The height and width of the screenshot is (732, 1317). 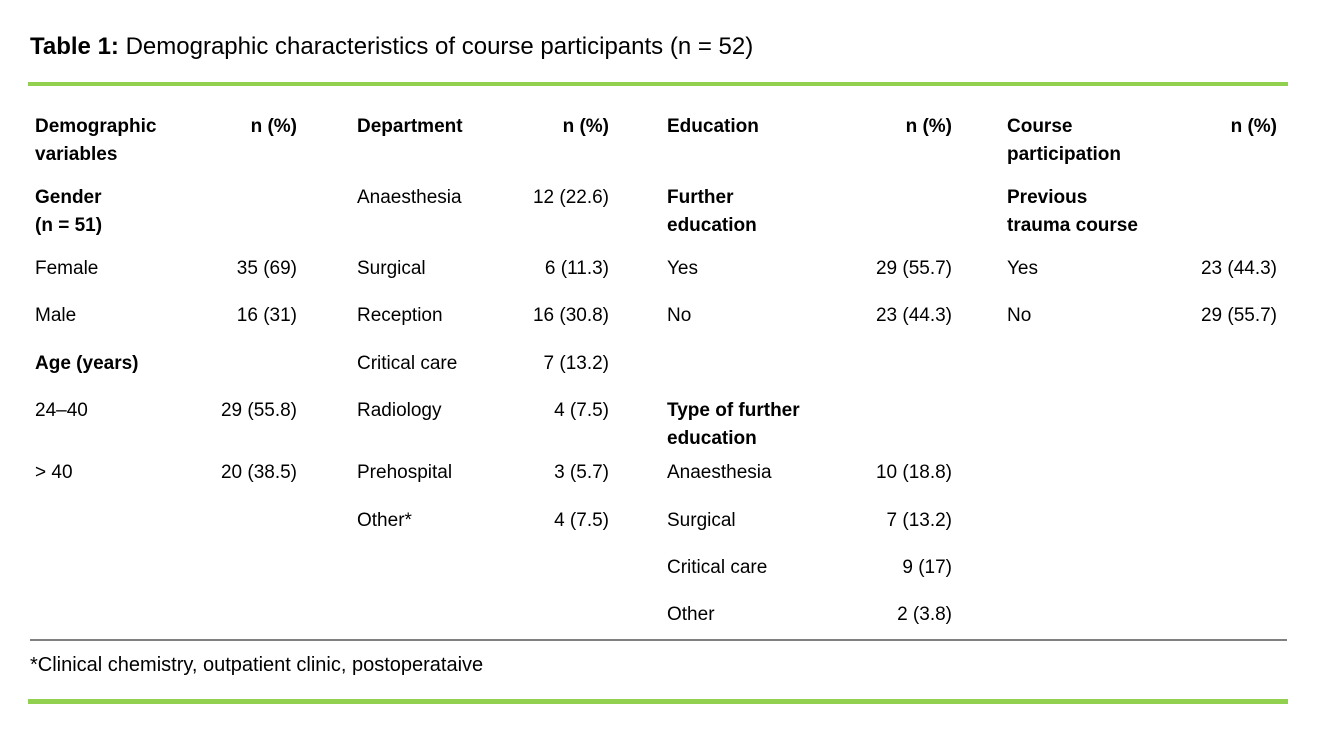 I want to click on row-label: Male, so click(x=56, y=315).